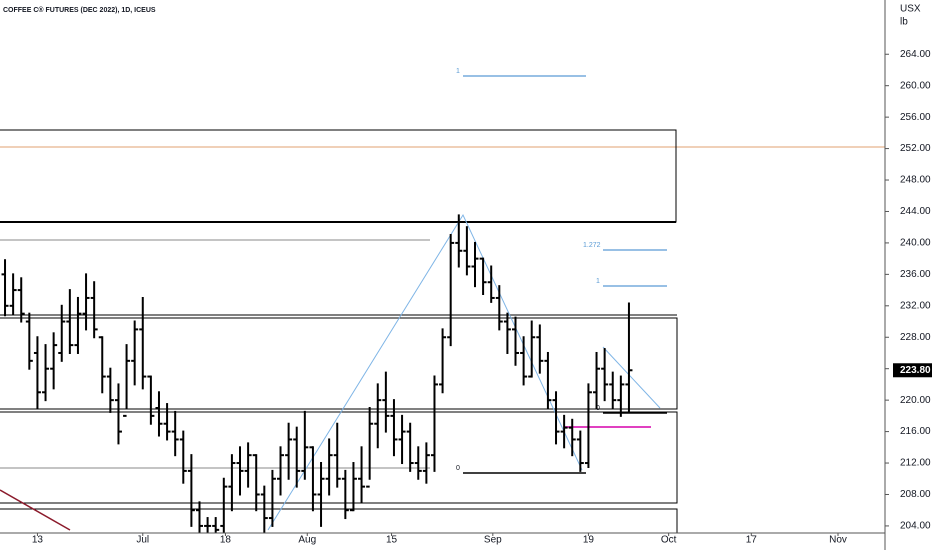 The image size is (932, 550). Describe the element at coordinates (915, 400) in the screenshot. I see `y-tick-label: 220.00` at that location.